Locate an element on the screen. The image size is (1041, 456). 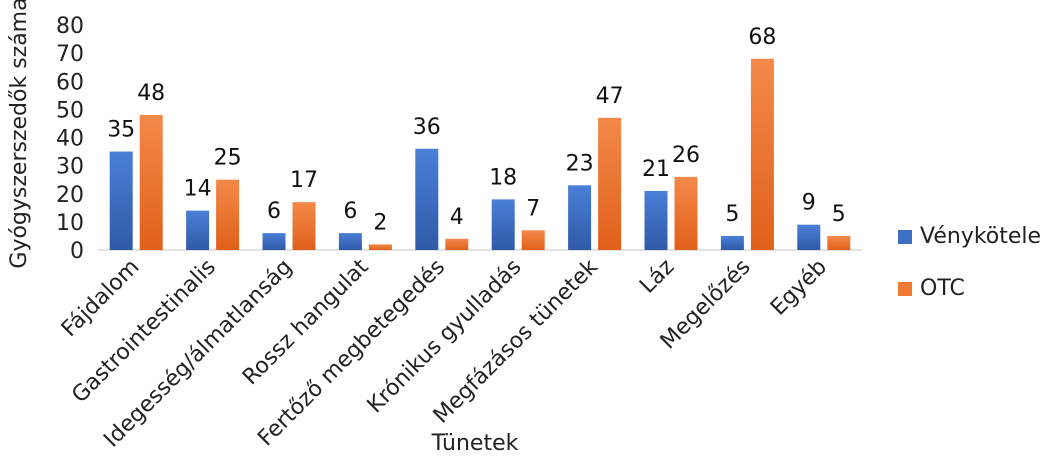
data-label: 47 is located at coordinates (610, 96).